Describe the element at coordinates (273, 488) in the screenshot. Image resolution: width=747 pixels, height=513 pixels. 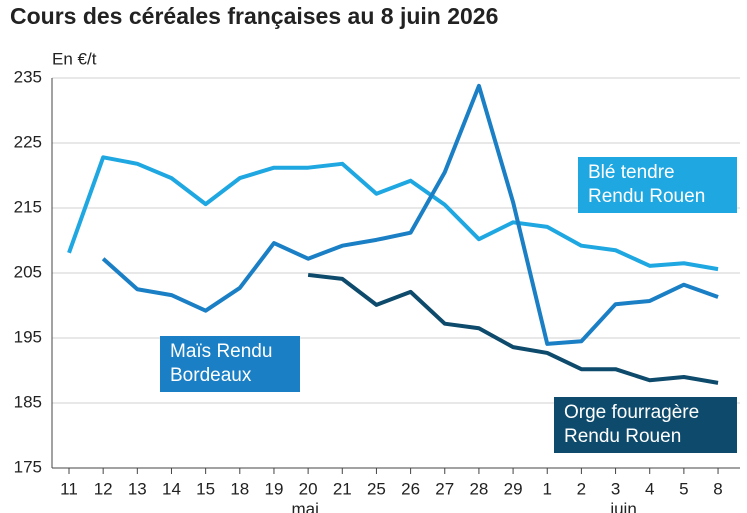
I see `x-tick-label: 19` at that location.